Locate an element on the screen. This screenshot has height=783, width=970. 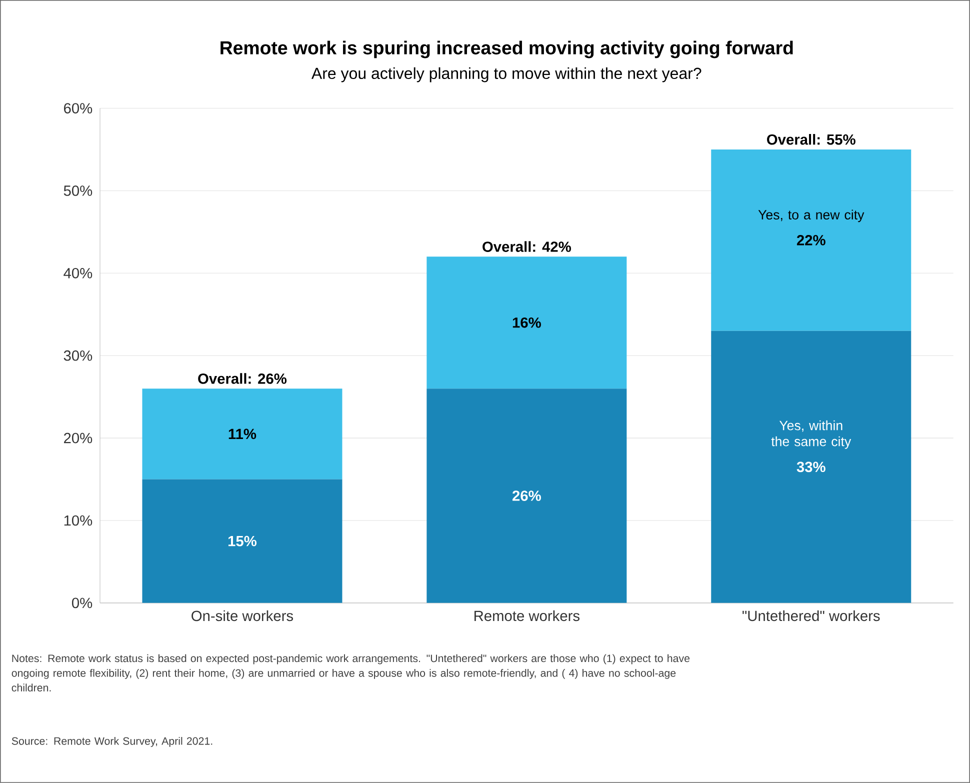
y-tick-label: 20% is located at coordinates (78, 438).